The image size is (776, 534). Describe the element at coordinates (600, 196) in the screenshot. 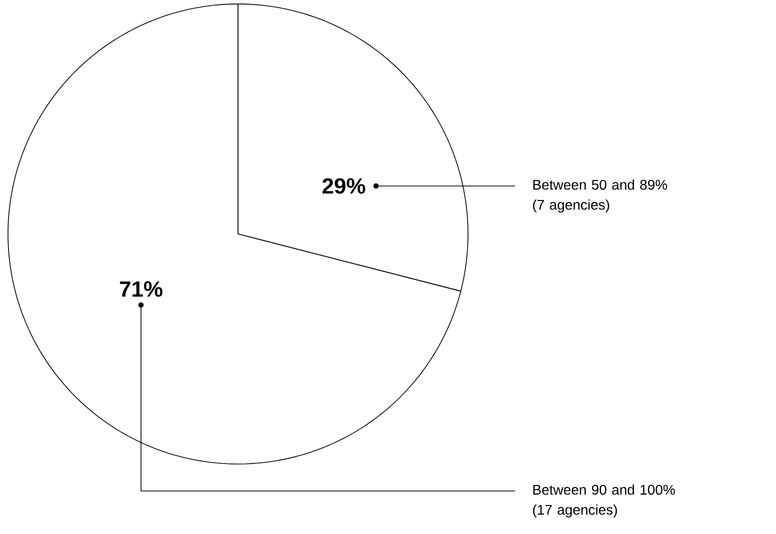

I see `slice-label: Between 50 and 89% (7 agencies)` at that location.